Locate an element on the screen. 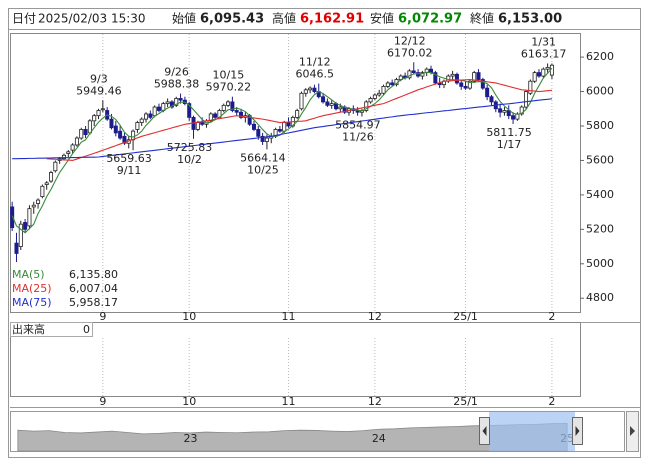 The height and width of the screenshot is (470, 653). navigator-selection is located at coordinates (532, 431).